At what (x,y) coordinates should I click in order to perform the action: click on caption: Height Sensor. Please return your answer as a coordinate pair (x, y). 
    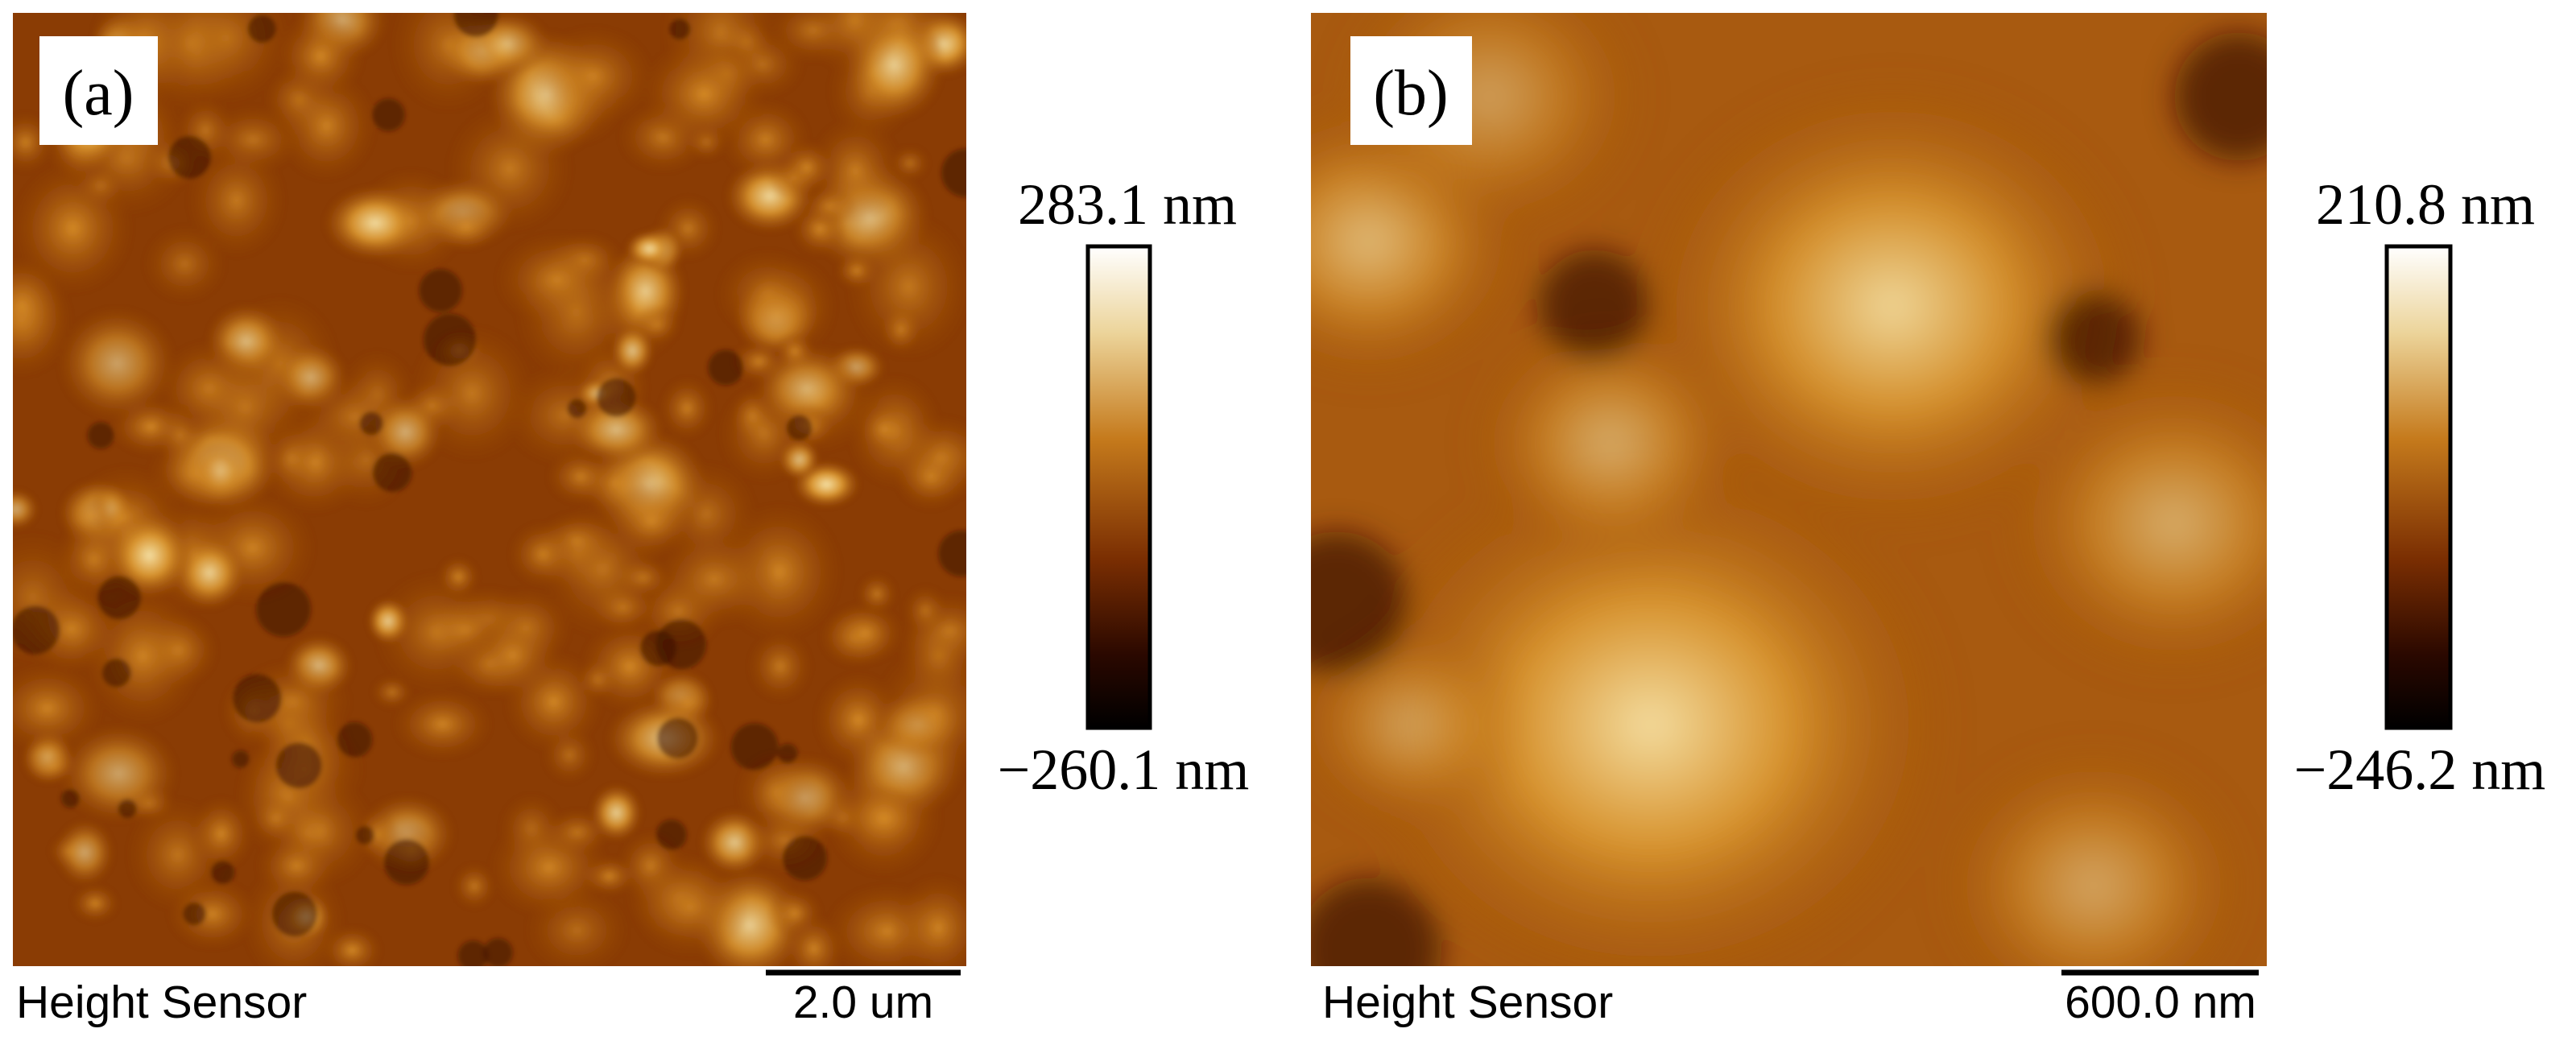
    Looking at the image, I should click on (1468, 1002).